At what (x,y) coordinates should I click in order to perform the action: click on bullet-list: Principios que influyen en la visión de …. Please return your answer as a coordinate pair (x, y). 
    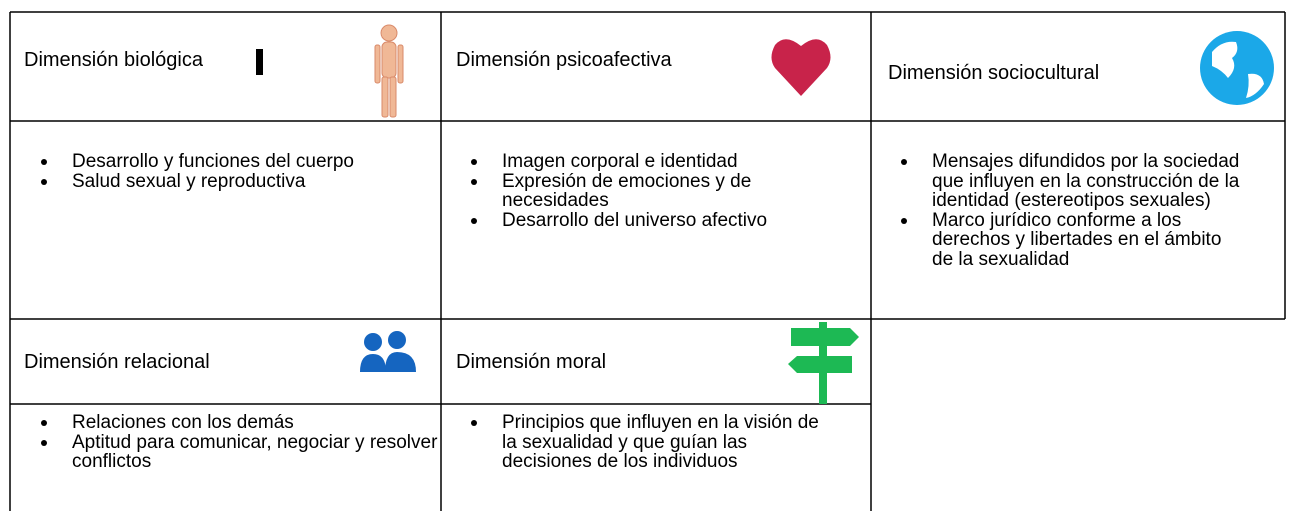
    Looking at the image, I should click on (653, 442).